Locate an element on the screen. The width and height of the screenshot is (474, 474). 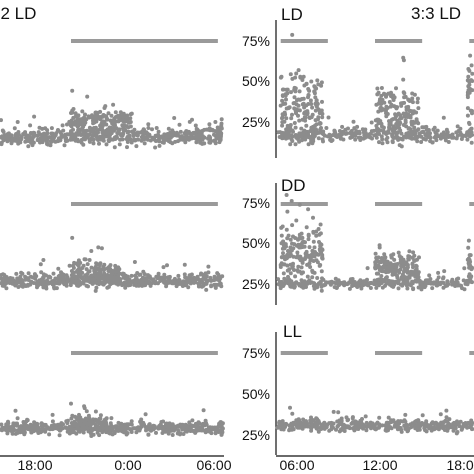
right-figure-title: 3:3 LD is located at coordinates (436, 13).